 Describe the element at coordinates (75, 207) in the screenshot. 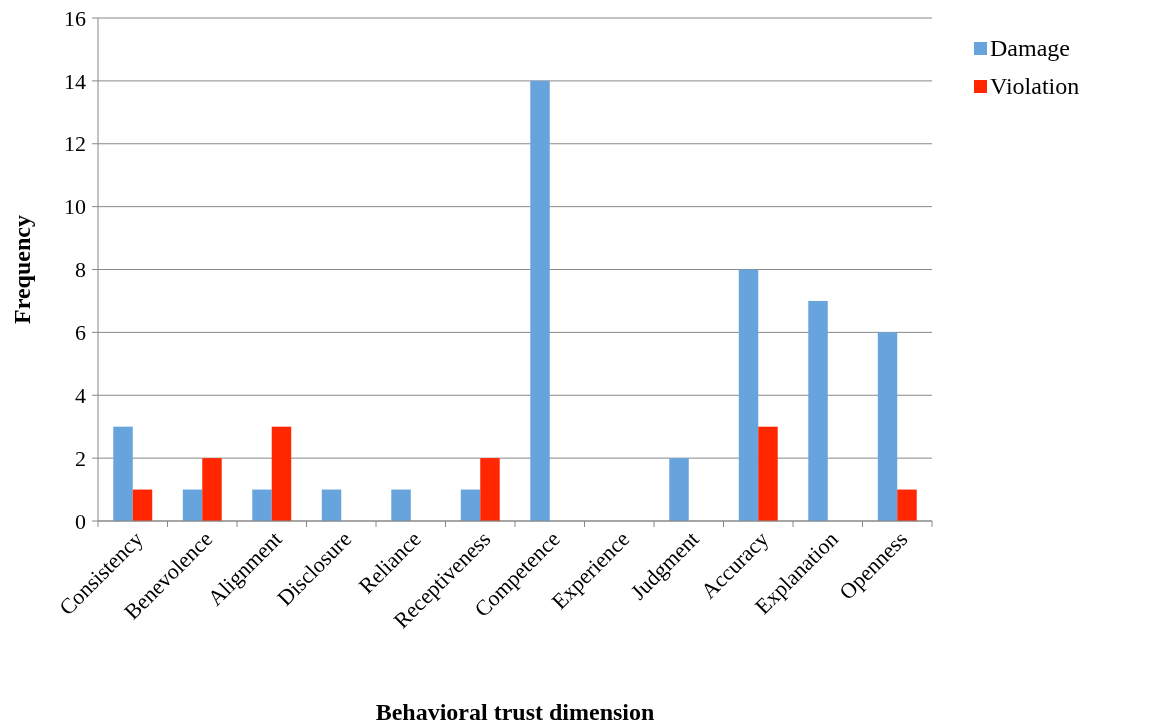

I see `y-tick-label: 10` at that location.